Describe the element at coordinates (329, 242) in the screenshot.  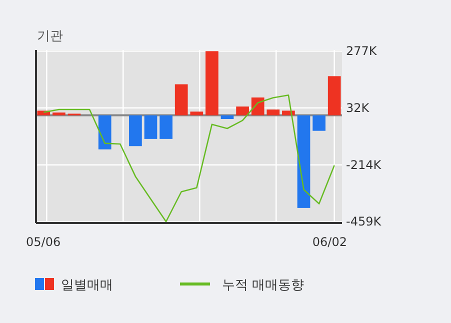
I see `x-tick-label: 06/02` at that location.